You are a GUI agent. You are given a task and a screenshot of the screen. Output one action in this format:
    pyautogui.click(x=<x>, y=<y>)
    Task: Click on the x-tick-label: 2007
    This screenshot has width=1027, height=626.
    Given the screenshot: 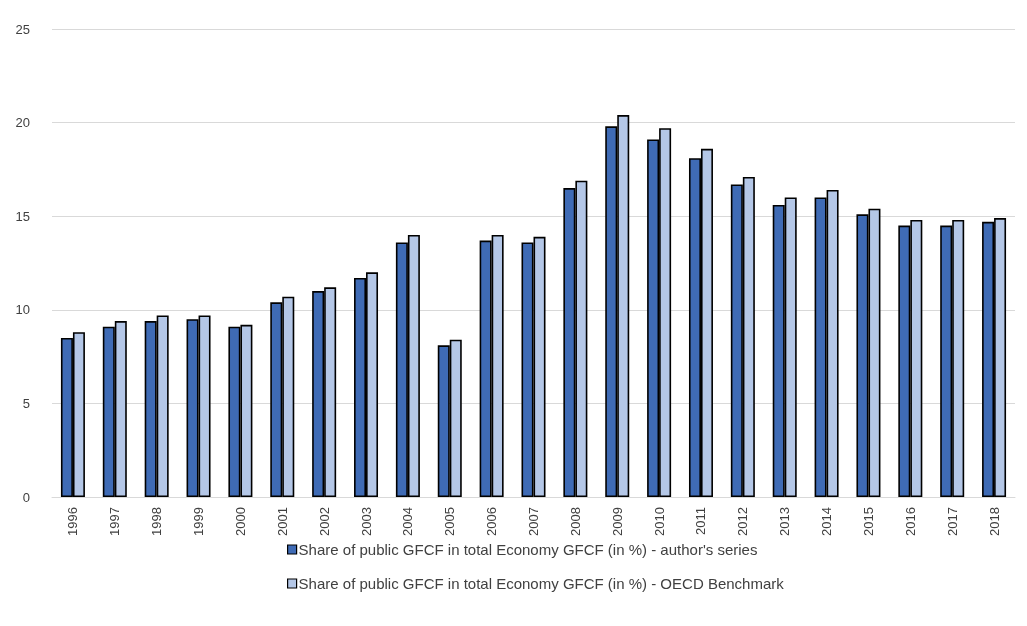 What is the action you would take?
    pyautogui.click(x=533, y=521)
    